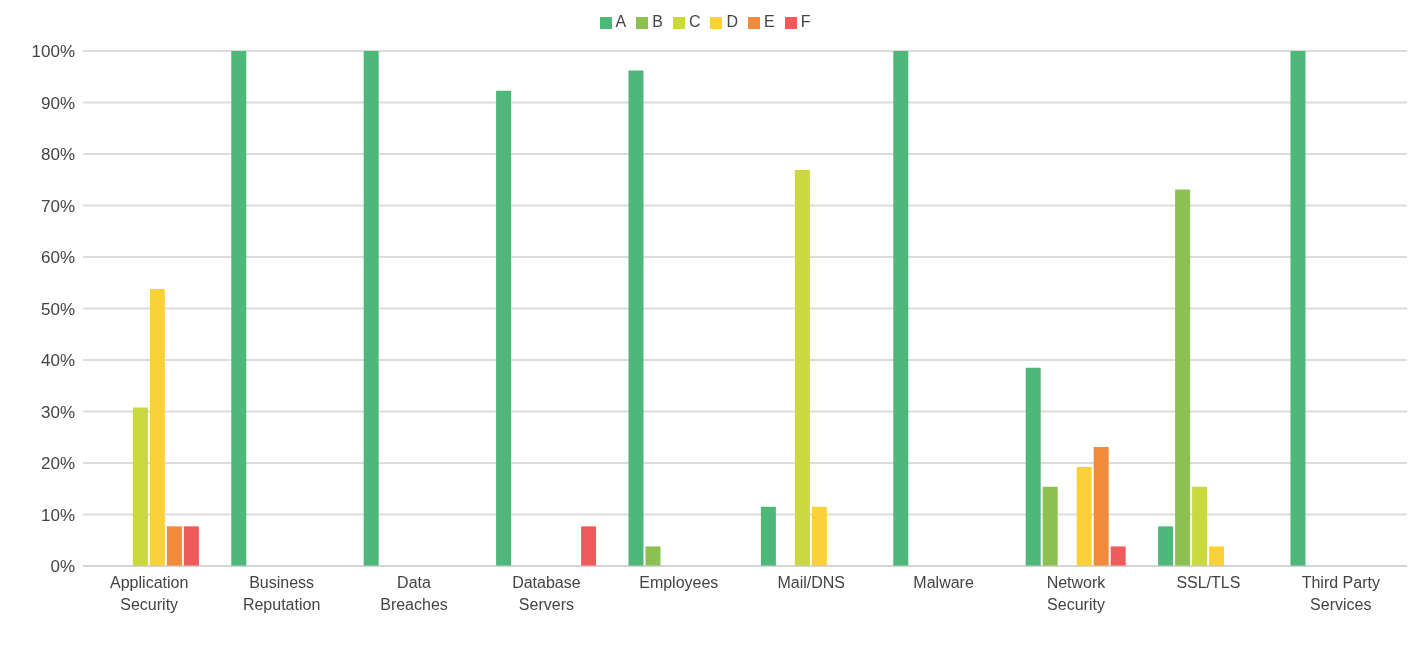 The height and width of the screenshot is (654, 1425). I want to click on x-tick-label: Business Reputation, so click(281, 593).